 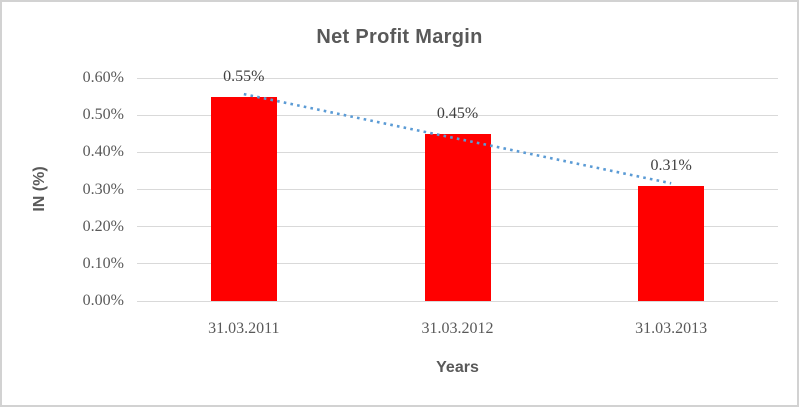 What do you see at coordinates (103, 152) in the screenshot?
I see `y-tick-label: 0.40%` at bounding box center [103, 152].